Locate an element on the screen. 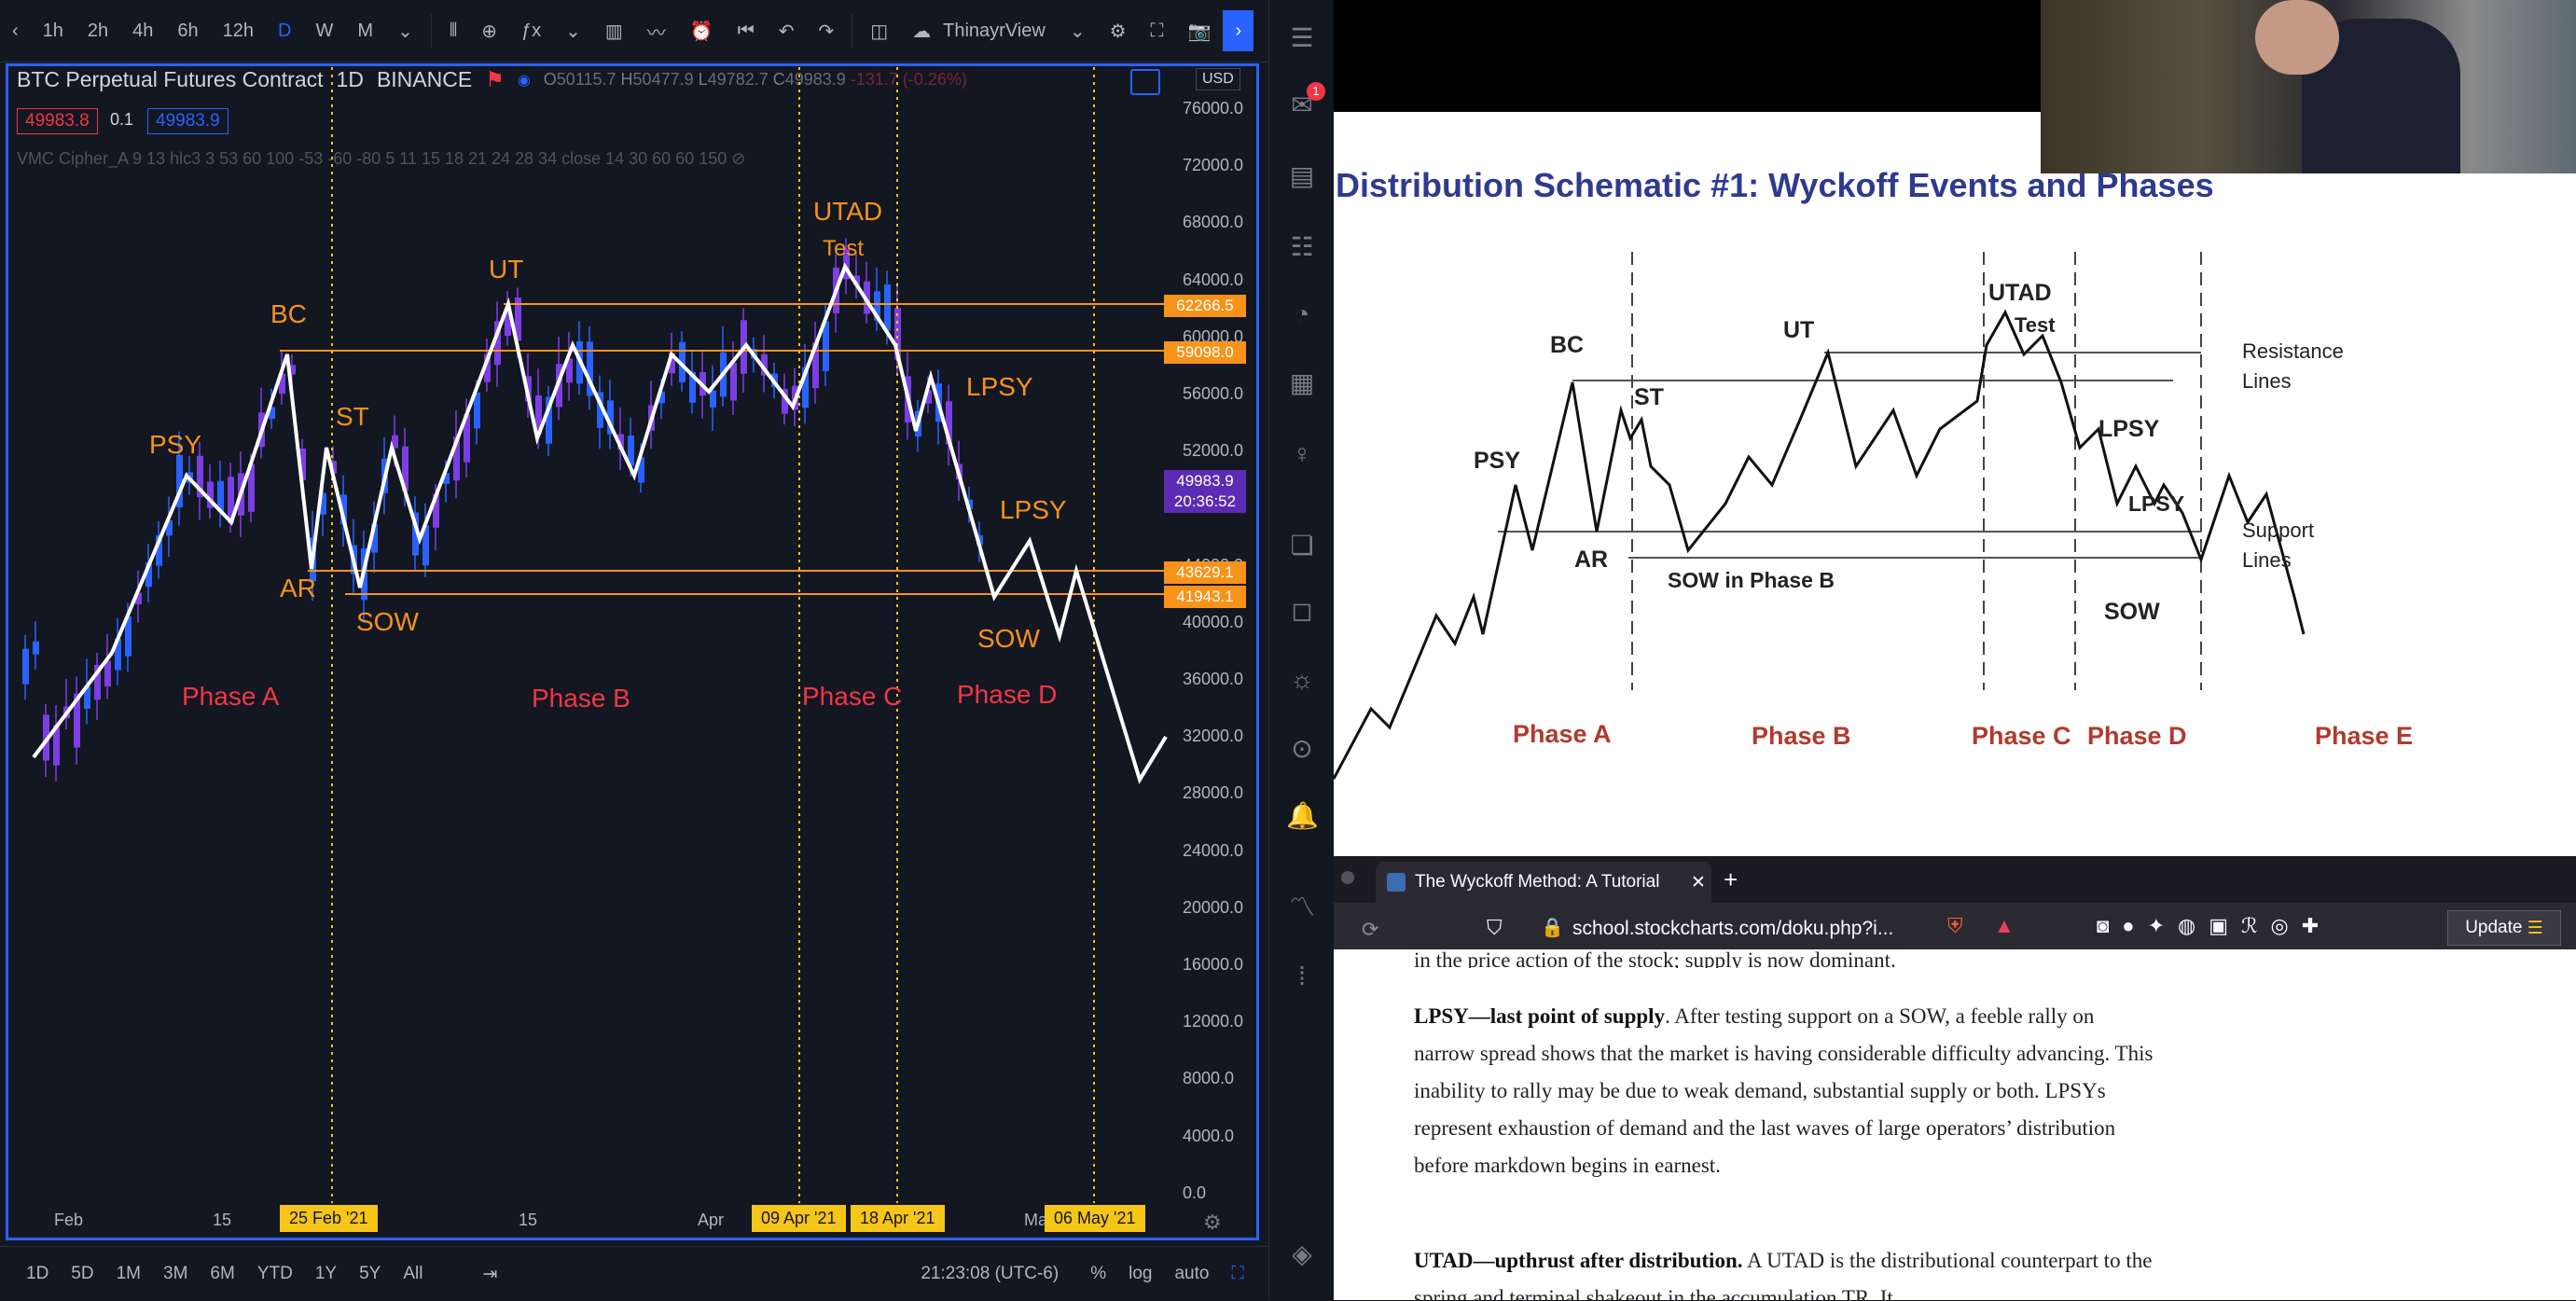  streams-icon: ❏ is located at coordinates (1302, 545).